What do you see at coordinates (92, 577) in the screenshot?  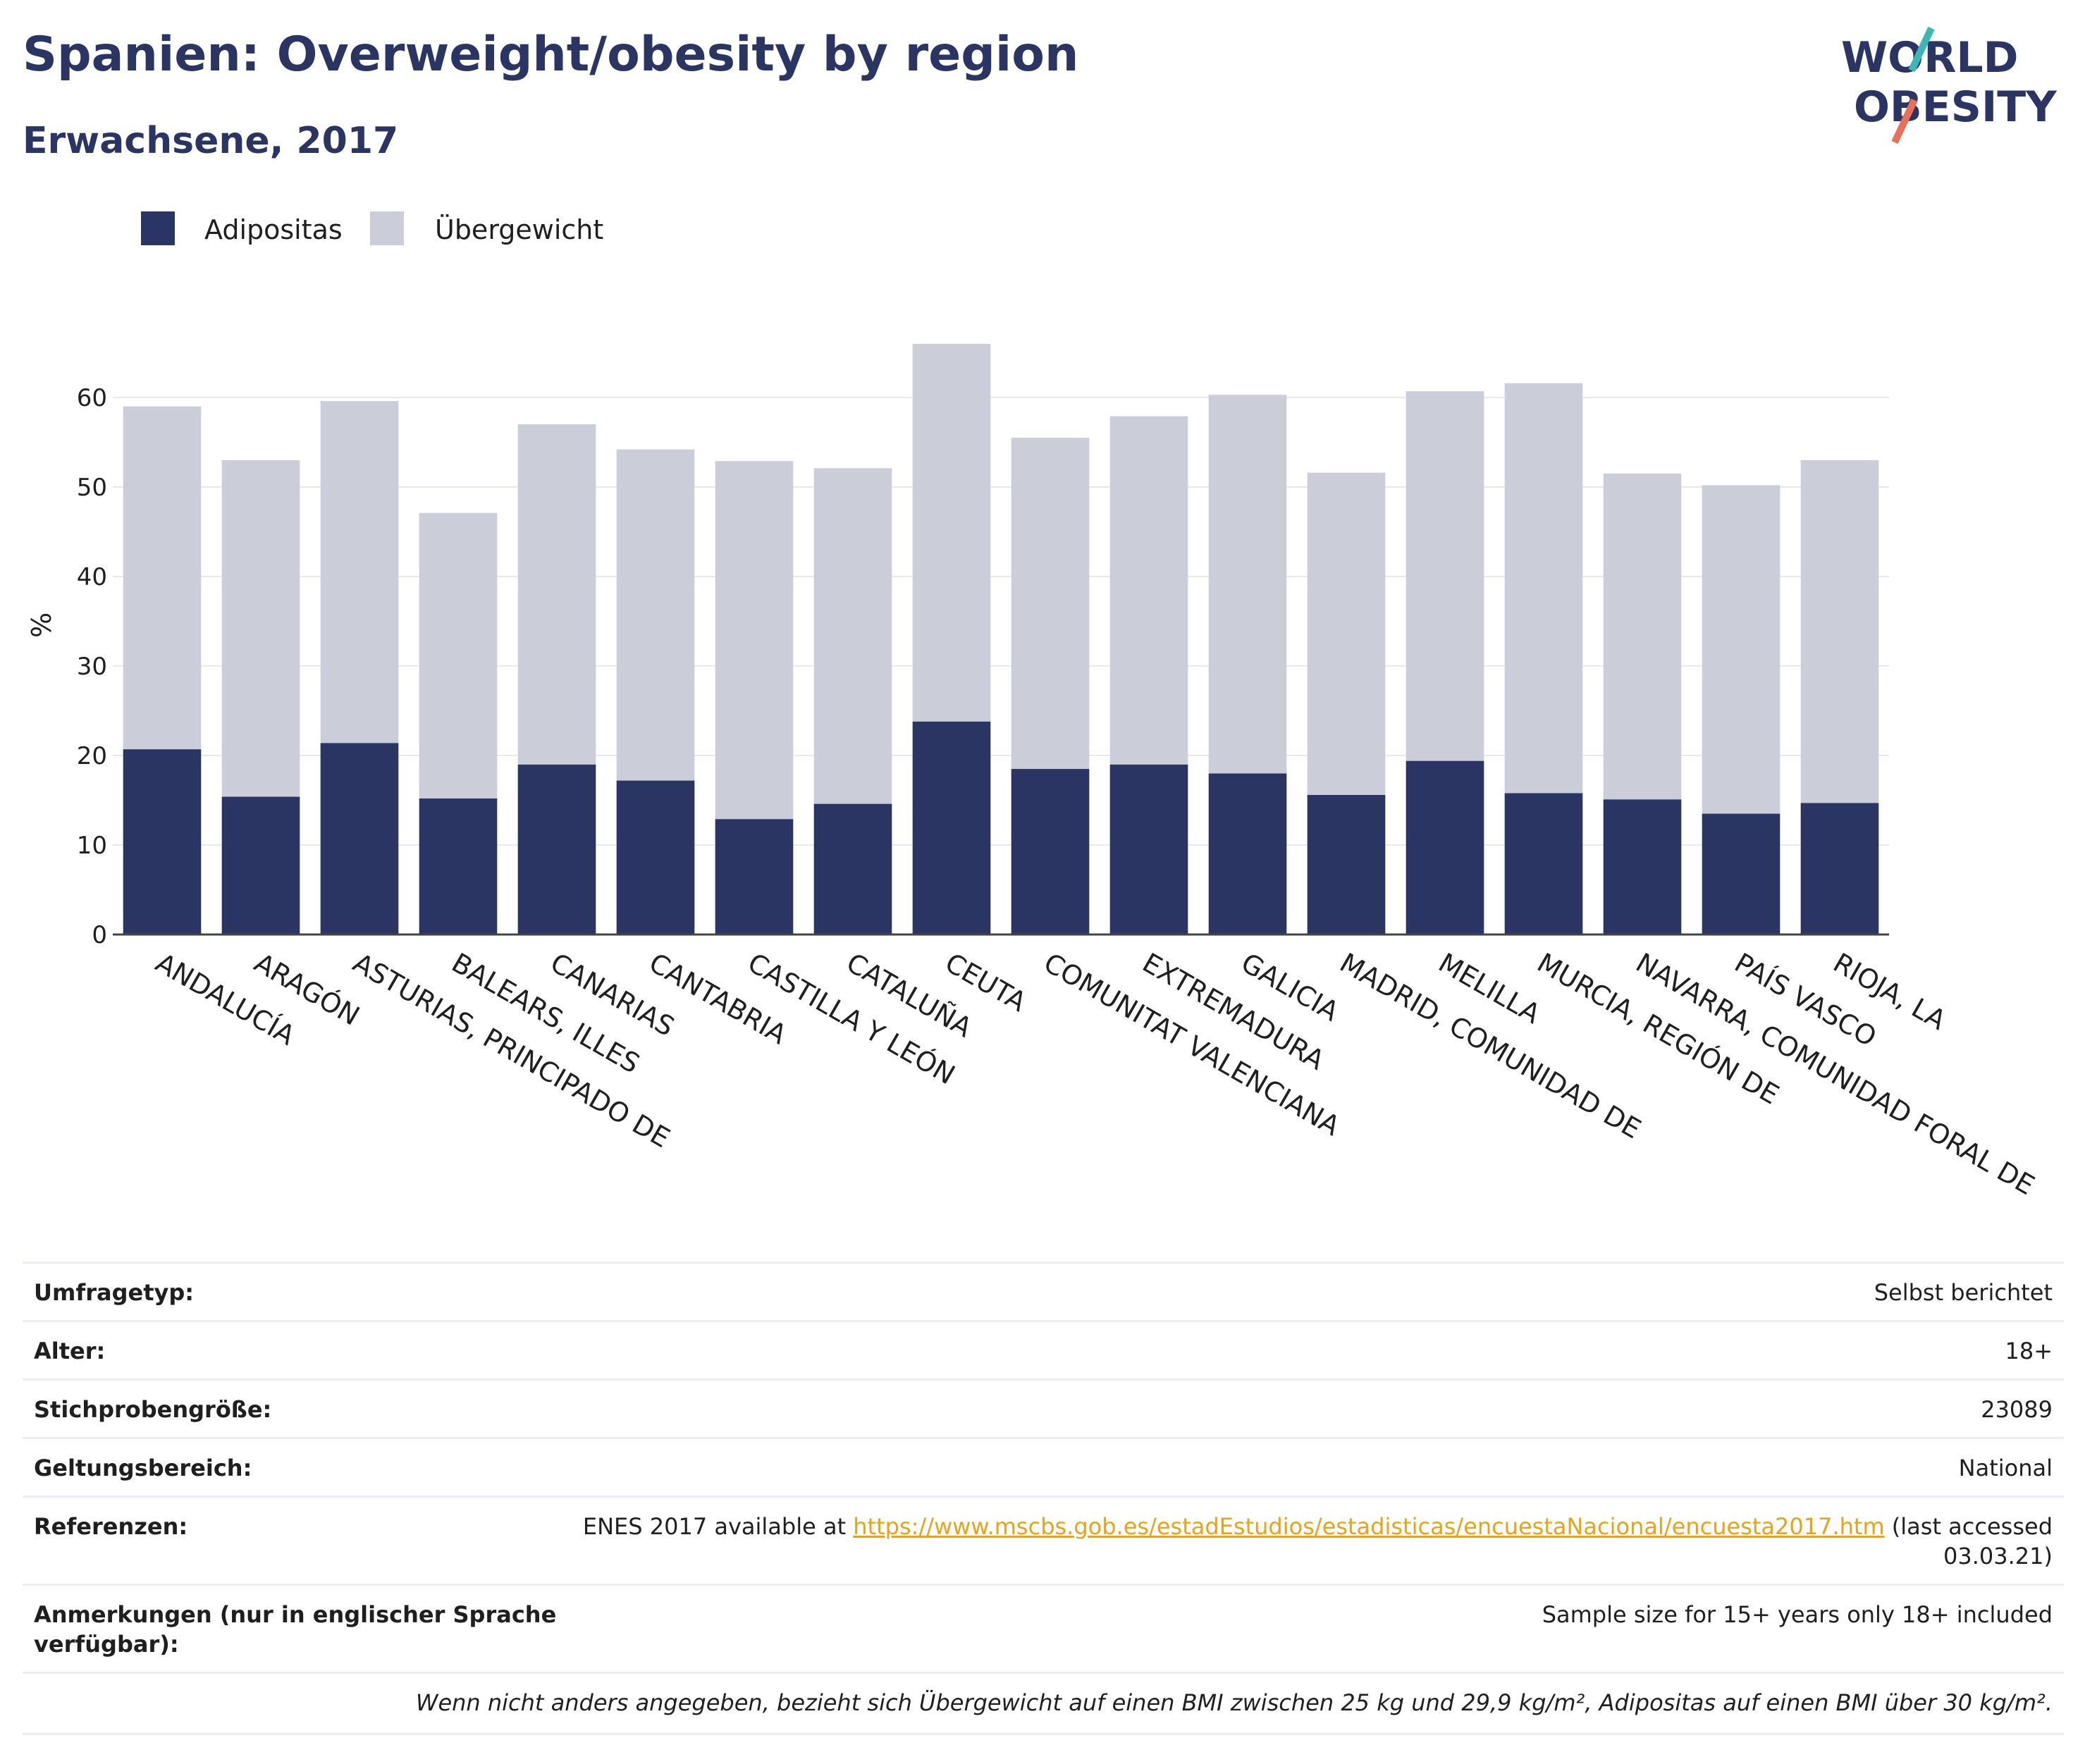 I see `y-tick-label: 40` at bounding box center [92, 577].